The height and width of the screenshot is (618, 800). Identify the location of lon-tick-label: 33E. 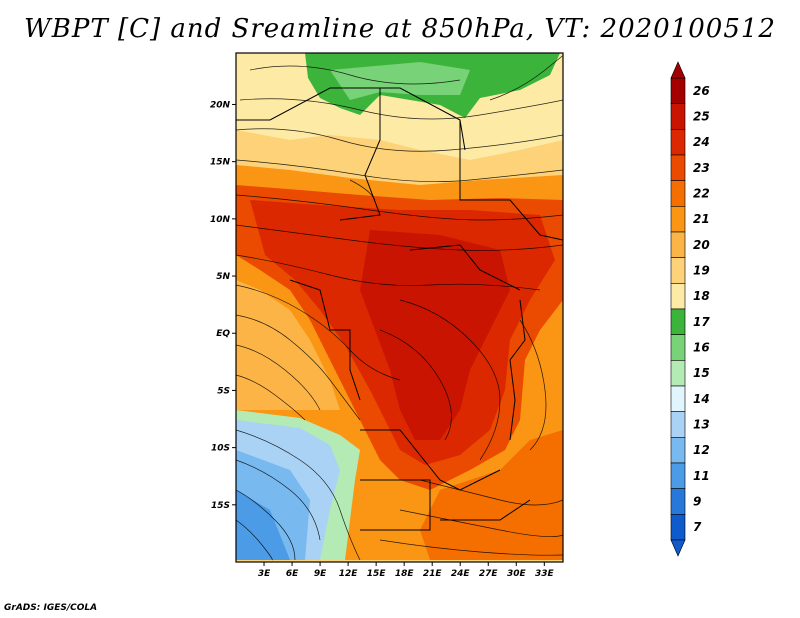
(545, 574).